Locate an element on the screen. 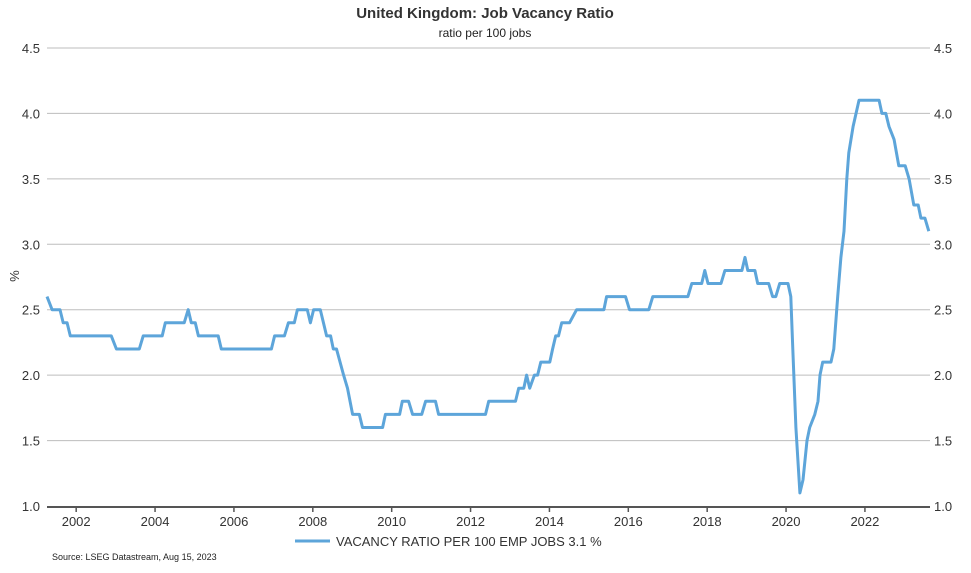 The image size is (971, 573). y-tick-label-right: 1.5 is located at coordinates (943, 441).